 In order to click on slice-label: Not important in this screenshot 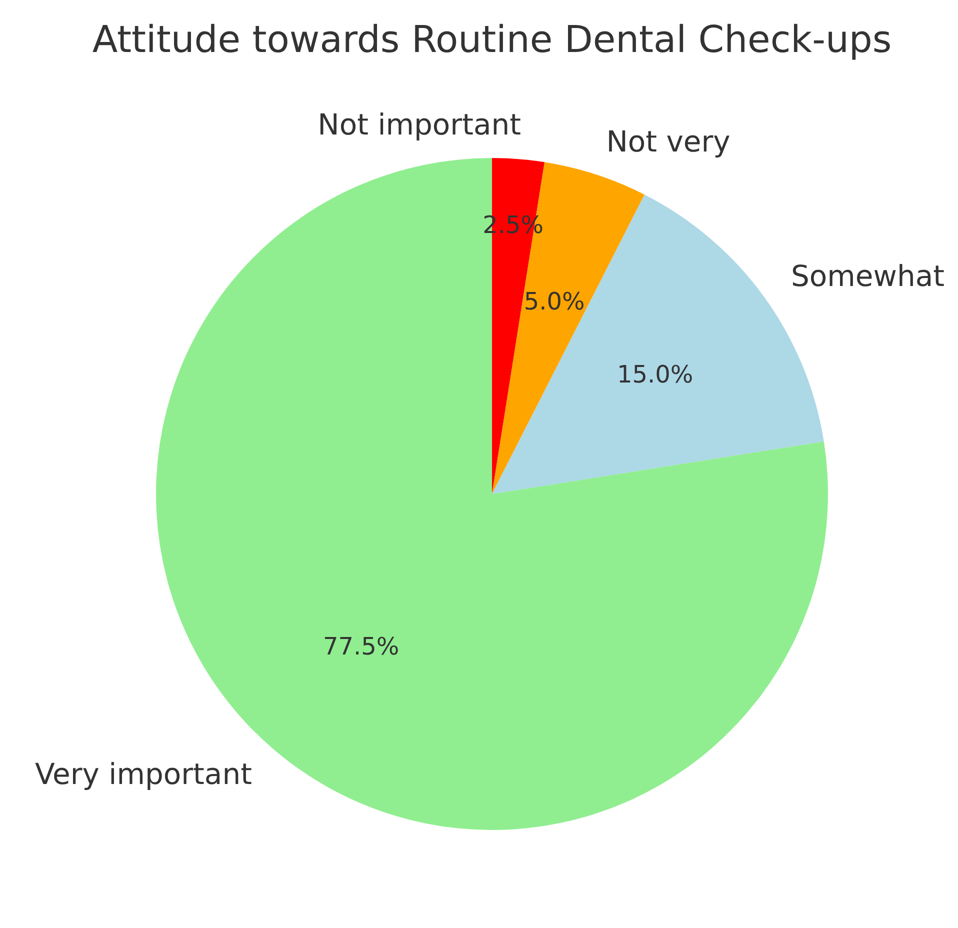, I will do `click(419, 125)`.